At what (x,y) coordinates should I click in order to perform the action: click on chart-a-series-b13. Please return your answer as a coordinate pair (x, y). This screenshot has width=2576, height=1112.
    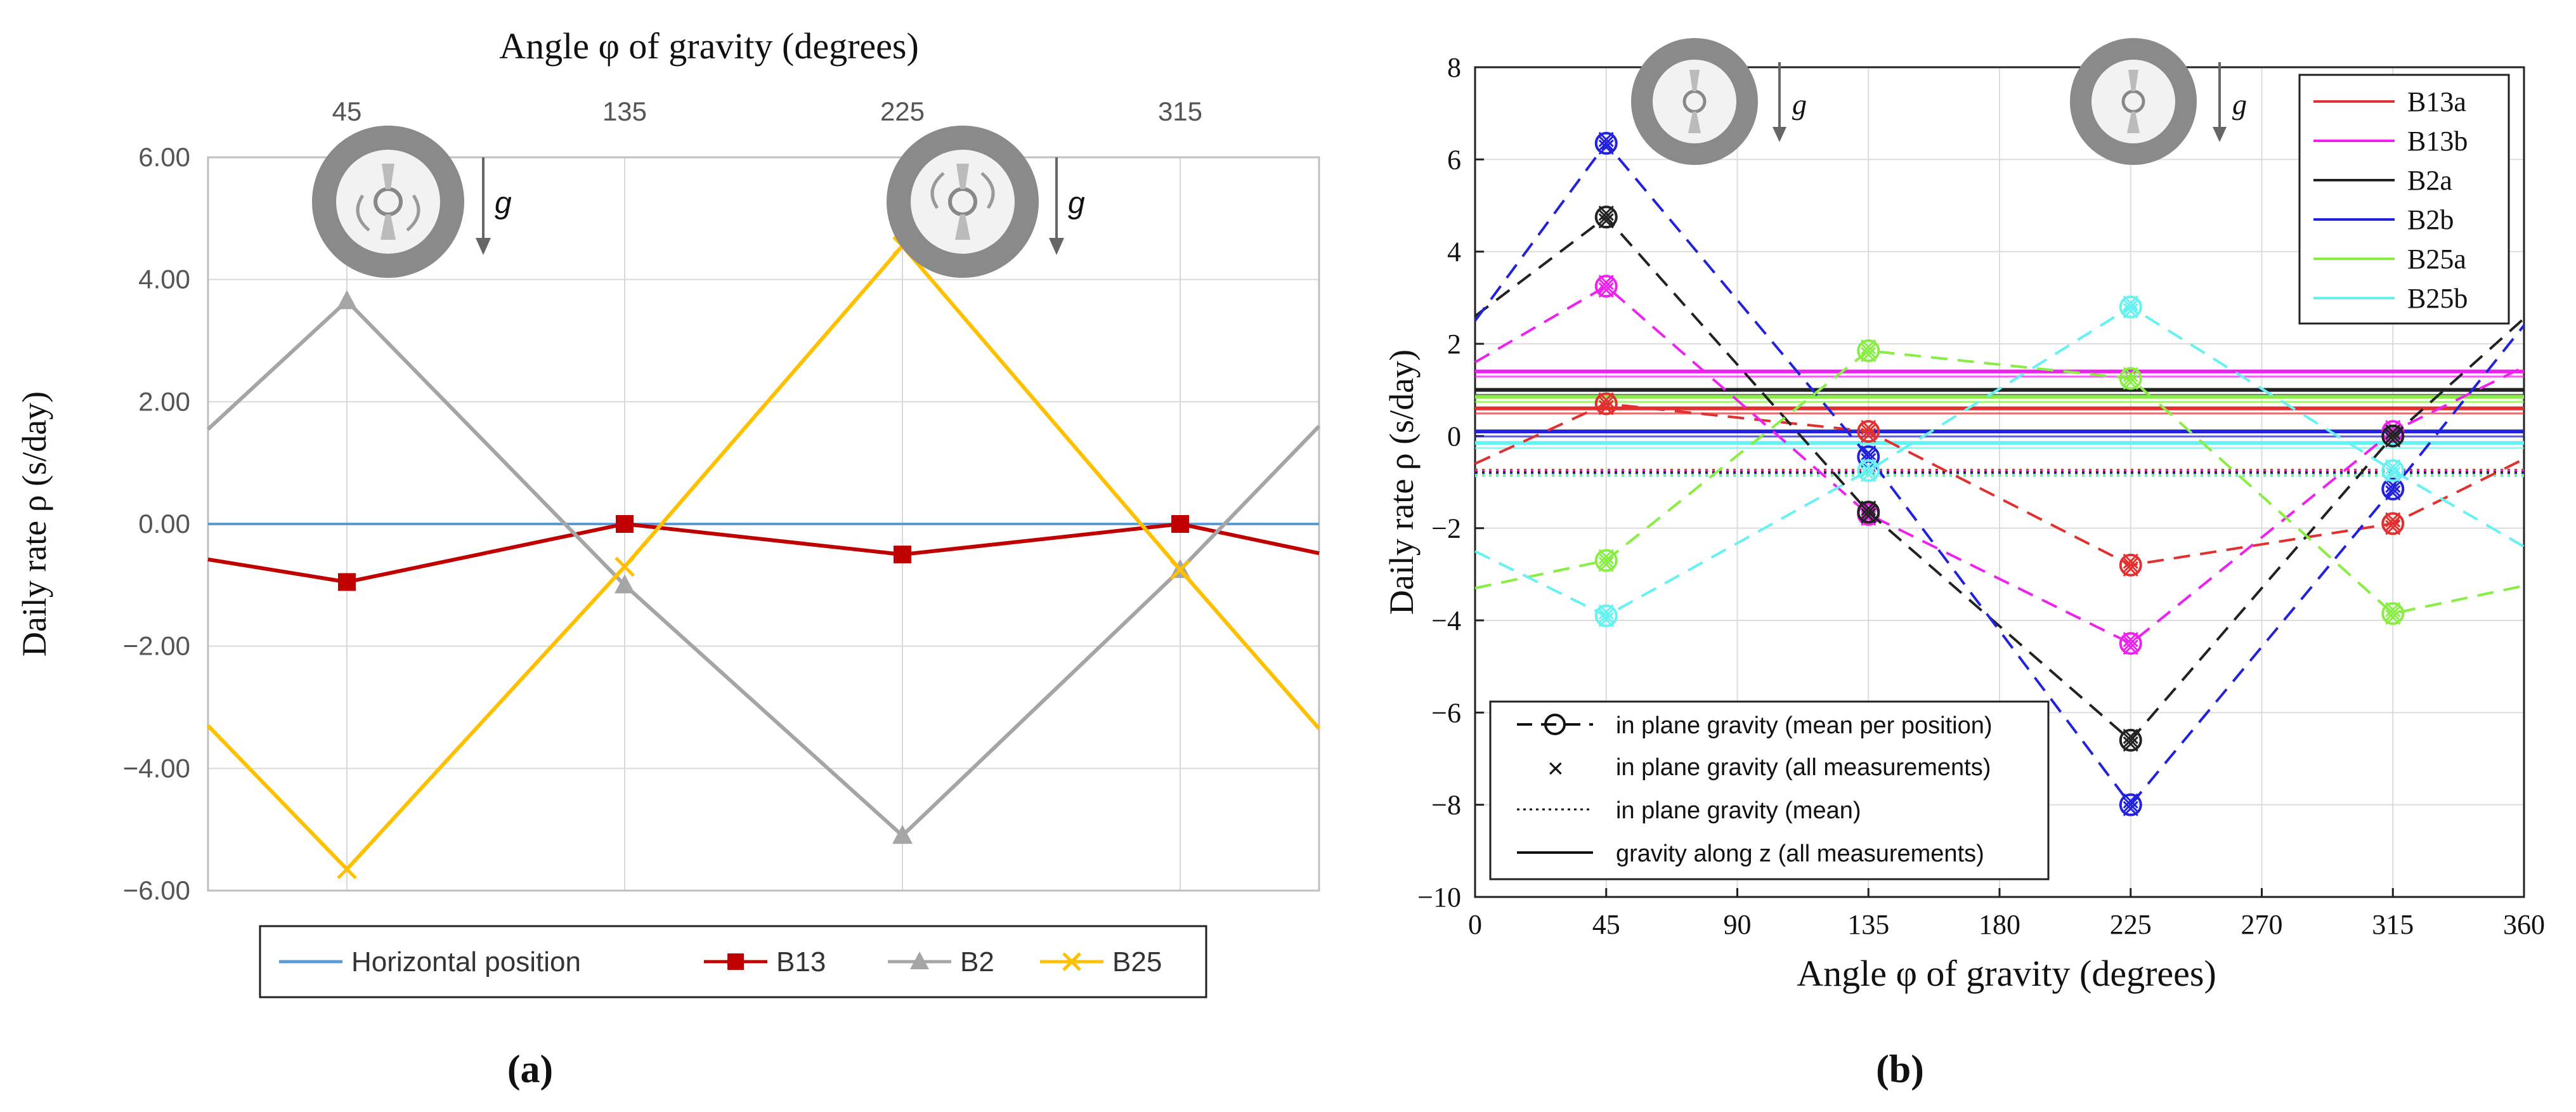
    Looking at the image, I should click on (763, 552).